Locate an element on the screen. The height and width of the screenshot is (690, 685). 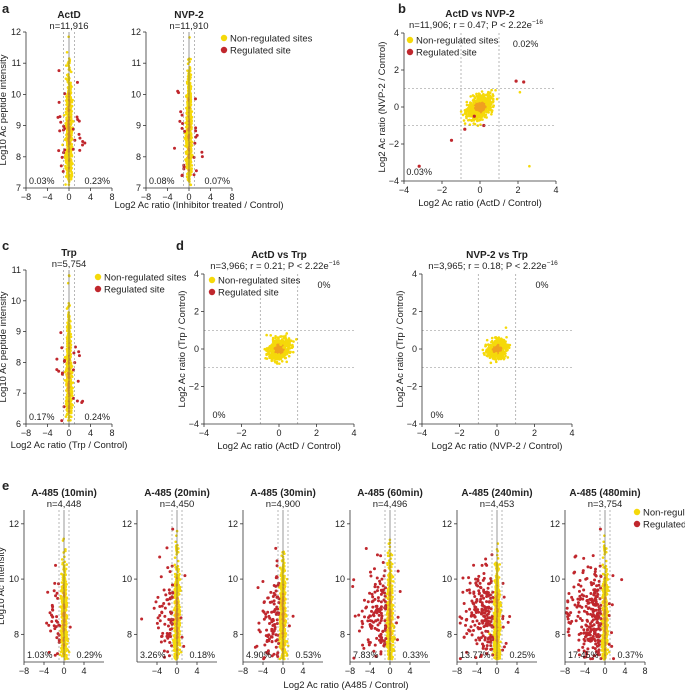
c-y-tick-label: 11 is located at coordinates (16, 270).